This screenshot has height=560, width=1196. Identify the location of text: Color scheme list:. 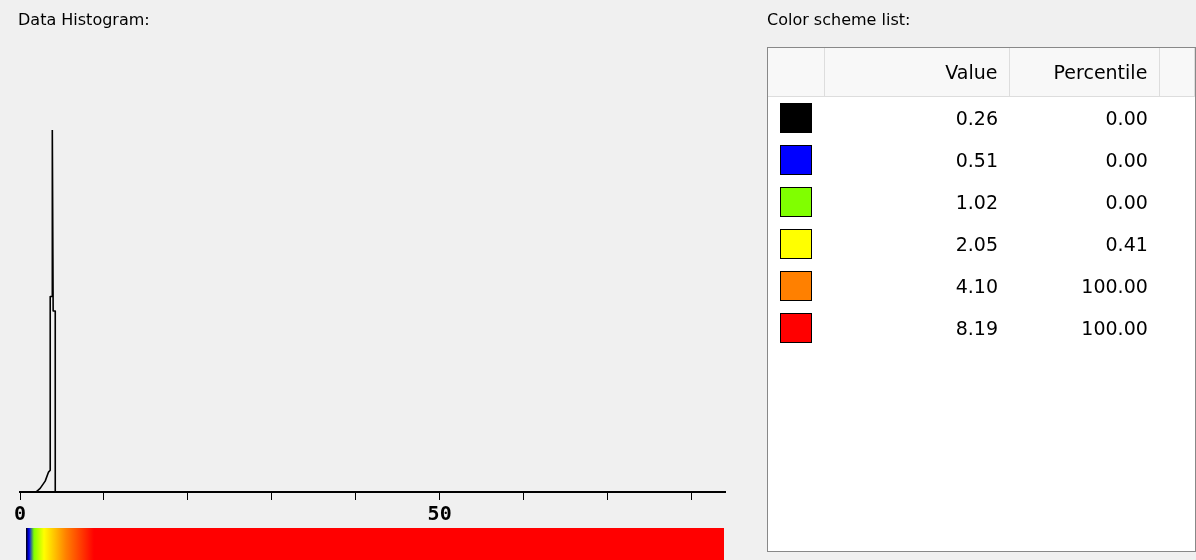
(839, 19).